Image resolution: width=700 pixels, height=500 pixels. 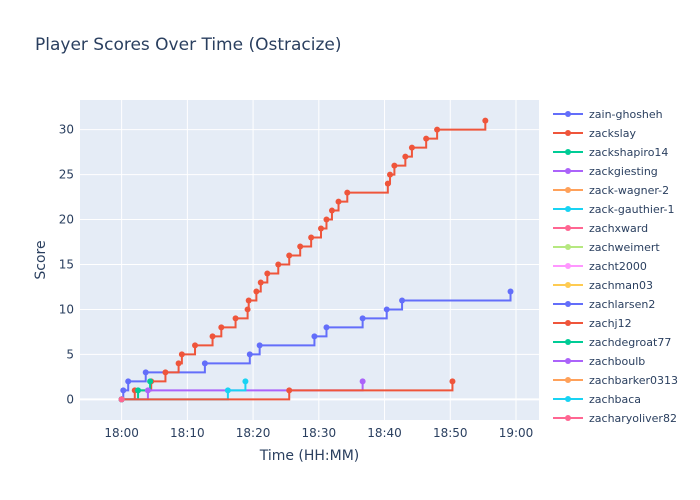 I want to click on legend-item-zackshapiro14: zackshapiro14, so click(x=610, y=152).